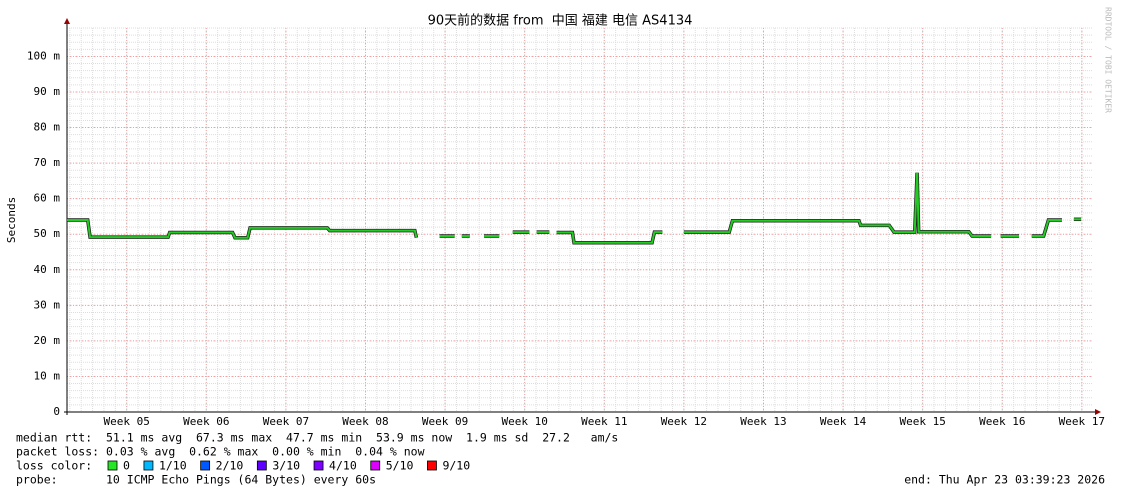 Image resolution: width=1121 pixels, height=494 pixels. Describe the element at coordinates (43, 55) in the screenshot. I see `y-tick-label: 100 m` at that location.